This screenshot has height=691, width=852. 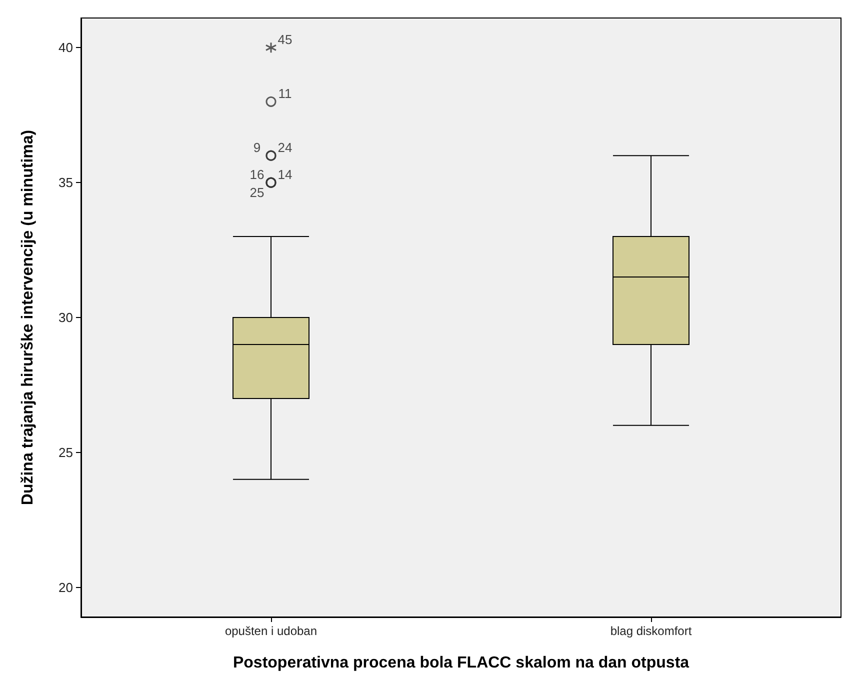 What do you see at coordinates (65, 182) in the screenshot?
I see `y-tick-label: 35` at bounding box center [65, 182].